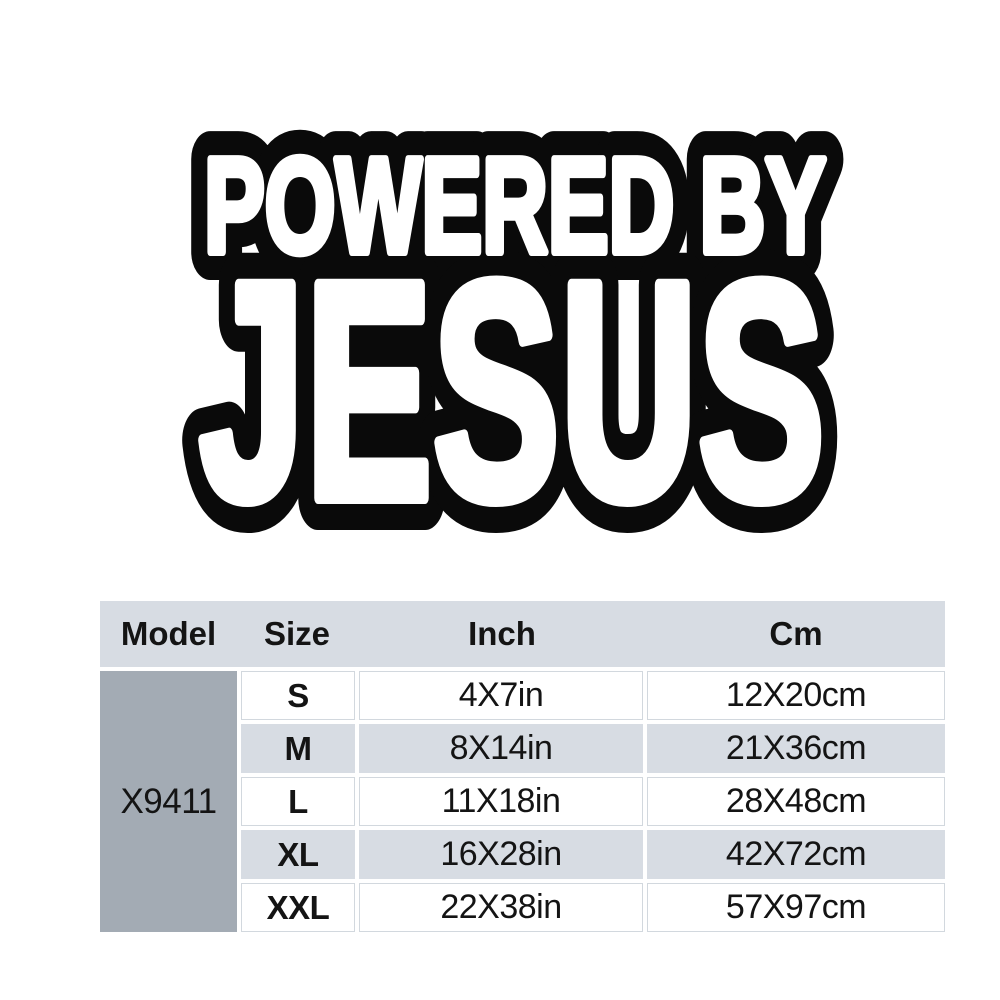  What do you see at coordinates (298, 695) in the screenshot?
I see `size-value: S` at bounding box center [298, 695].